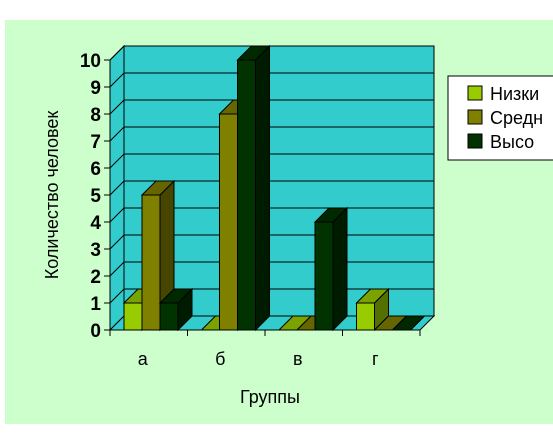 The image size is (553, 444). I want to click on legend-label: Высо, so click(512, 142).